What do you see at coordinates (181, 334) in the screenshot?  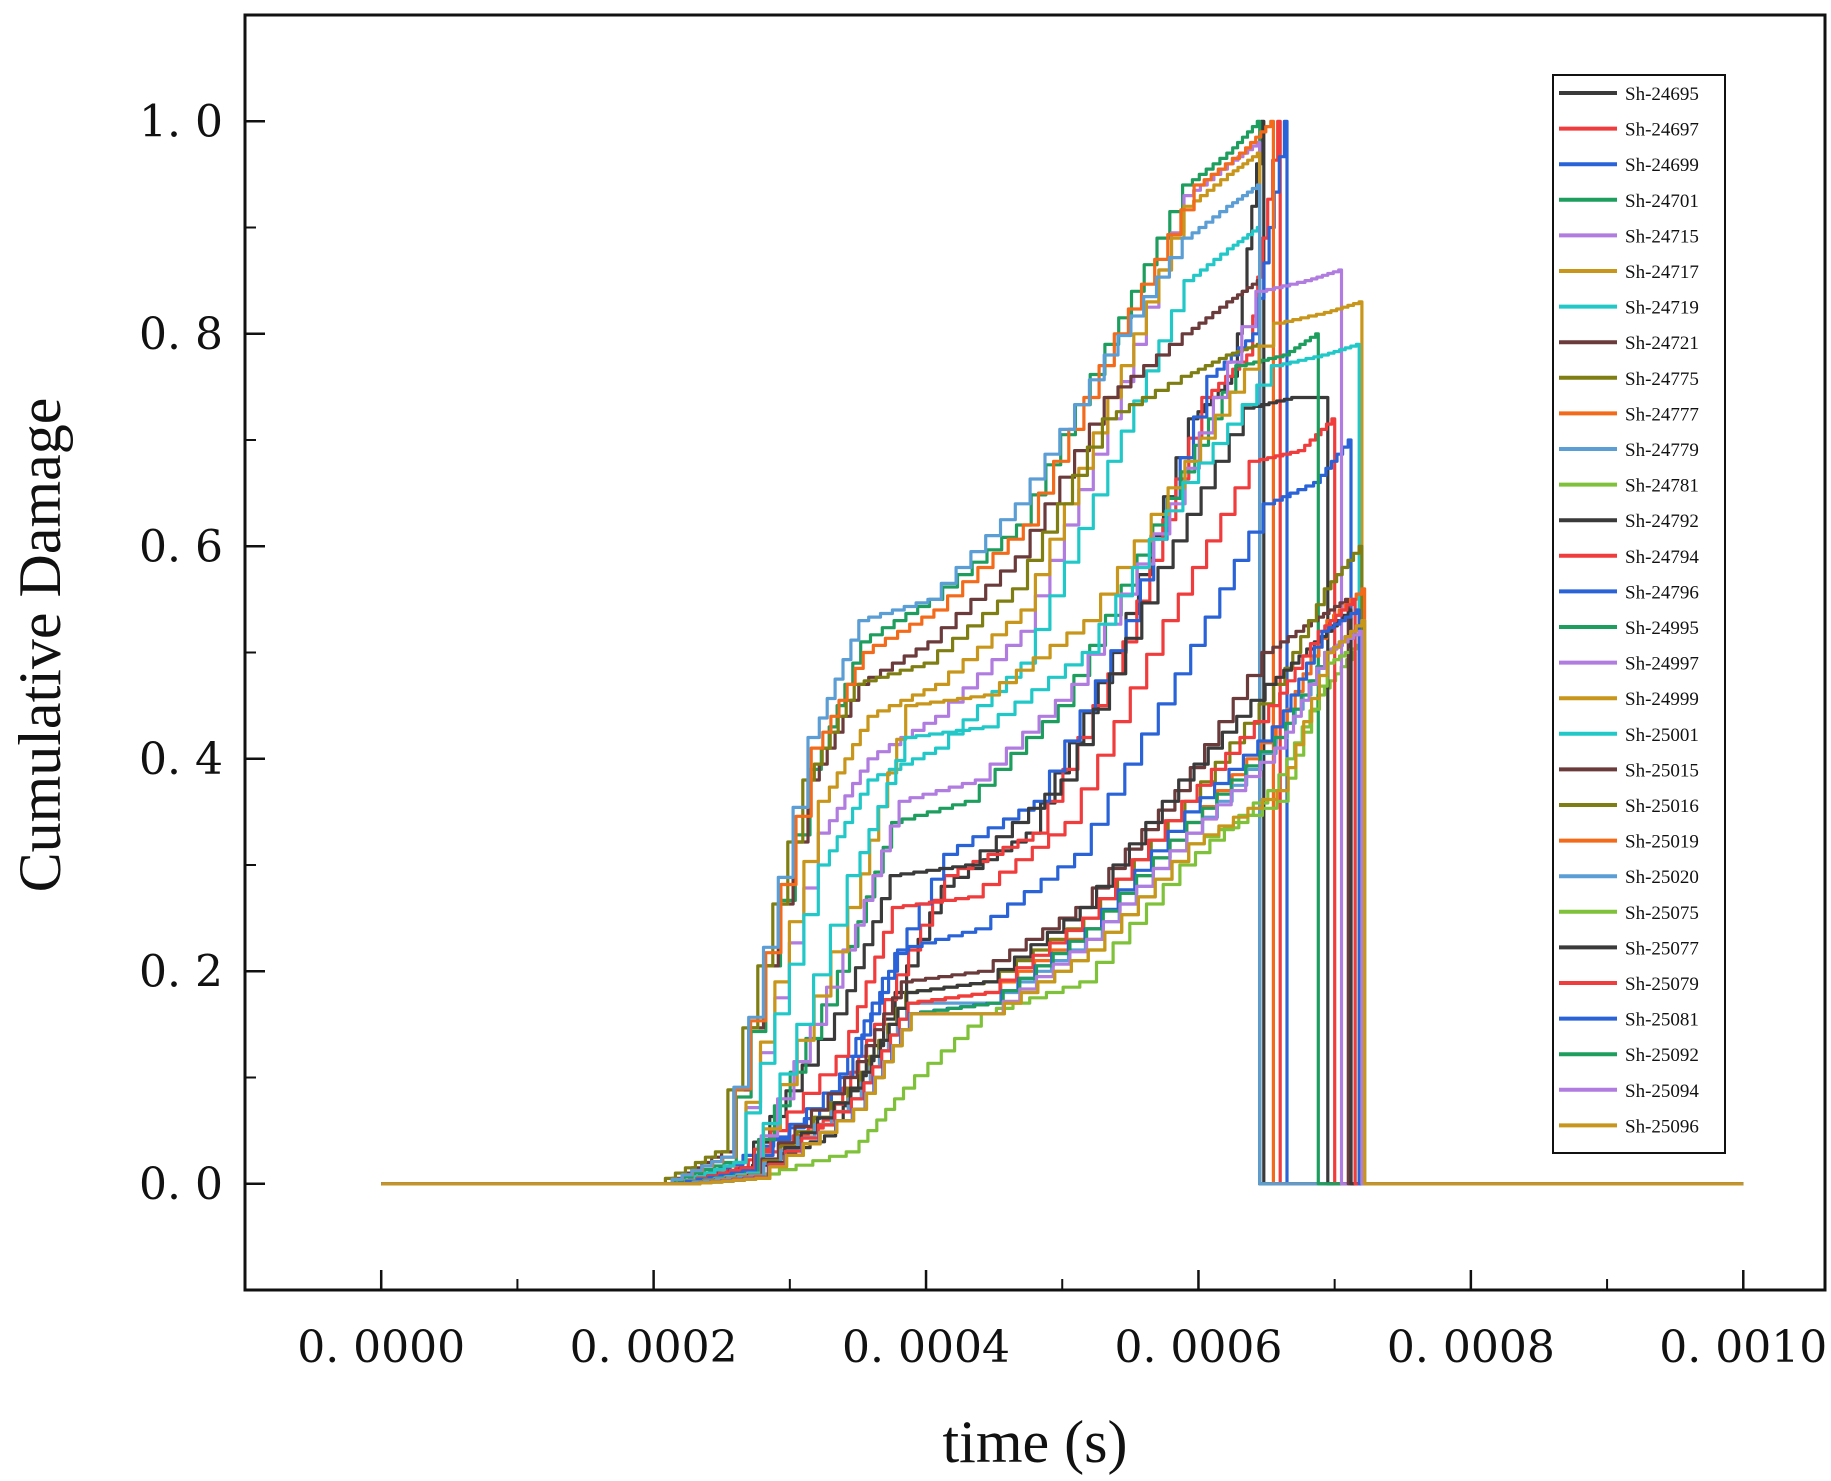 I see `y-tick-label: 0. 8` at bounding box center [181, 334].